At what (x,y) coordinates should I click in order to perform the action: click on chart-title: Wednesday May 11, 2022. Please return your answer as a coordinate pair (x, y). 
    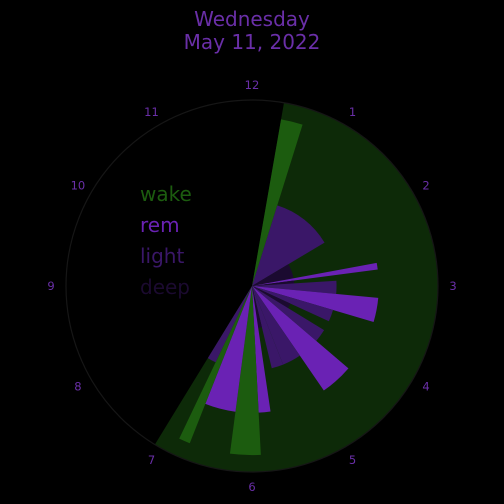
    Looking at the image, I should click on (252, 31).